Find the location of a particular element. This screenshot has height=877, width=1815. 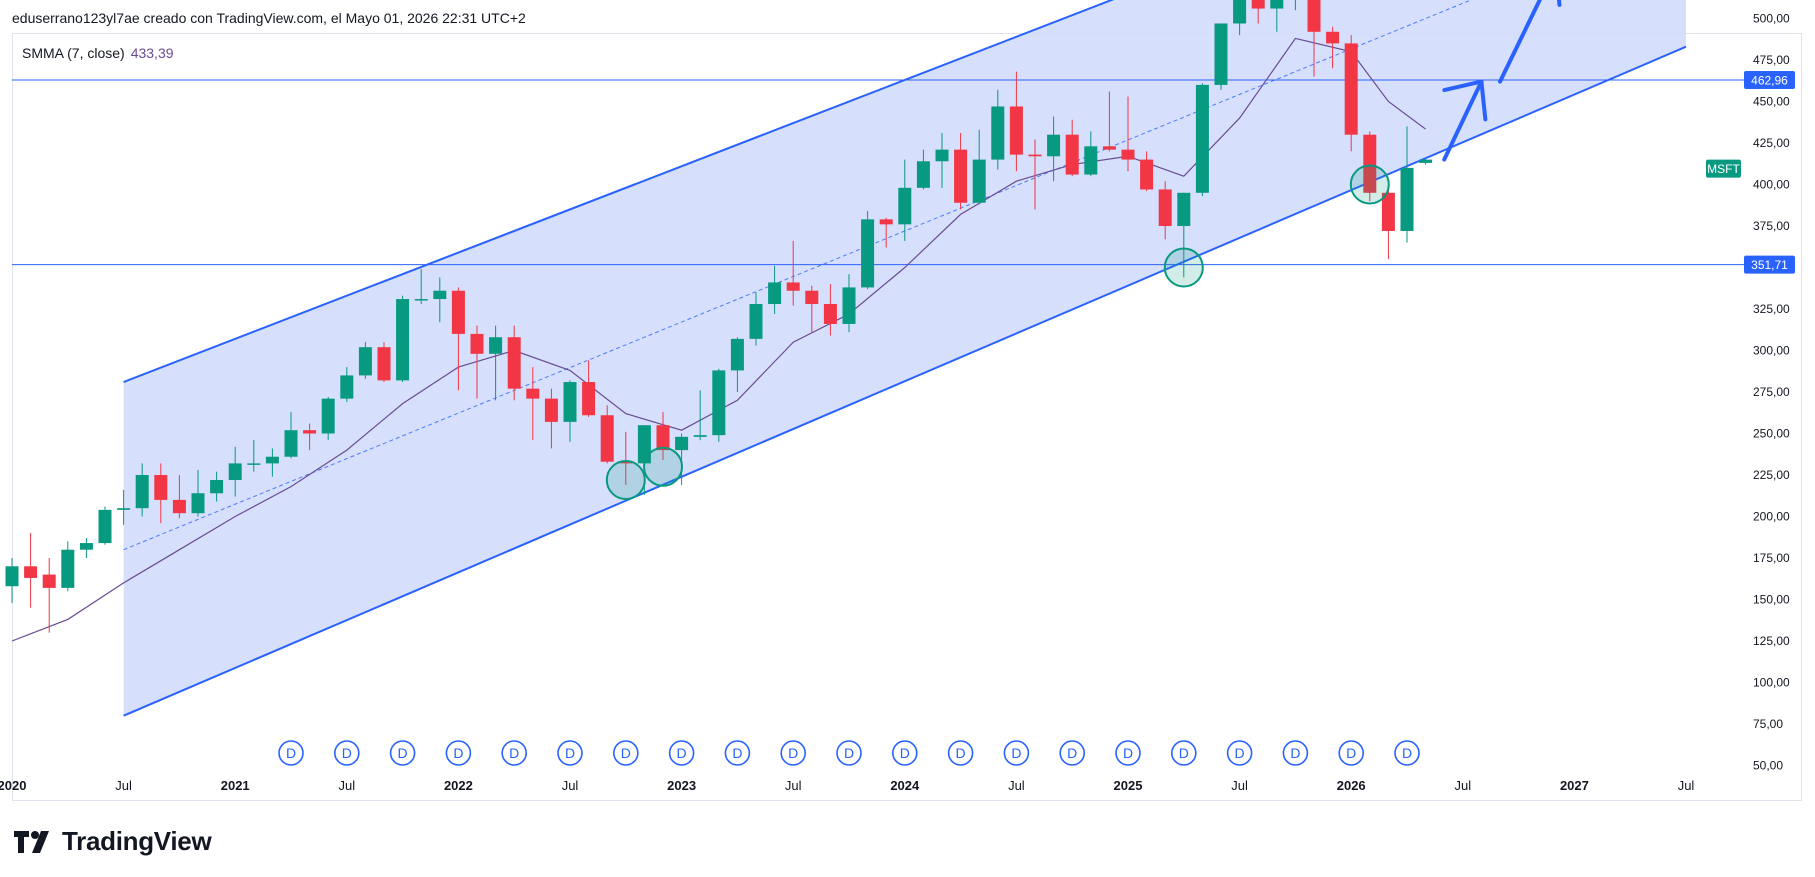

ticker-label: MSFT is located at coordinates (1723, 168).